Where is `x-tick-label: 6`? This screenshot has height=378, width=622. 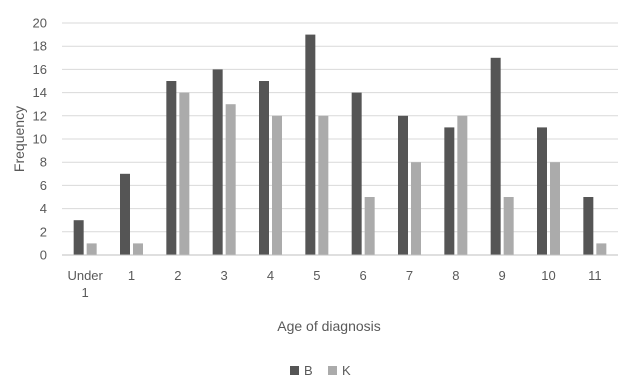 x-tick-label: 6 is located at coordinates (363, 275).